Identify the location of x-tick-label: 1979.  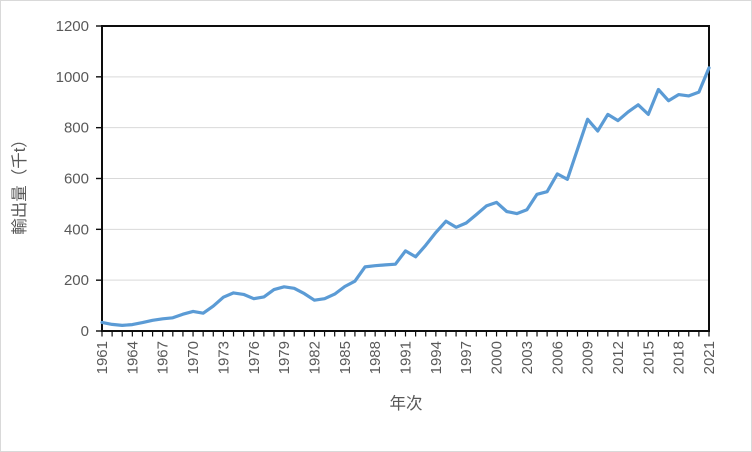
(284, 357).